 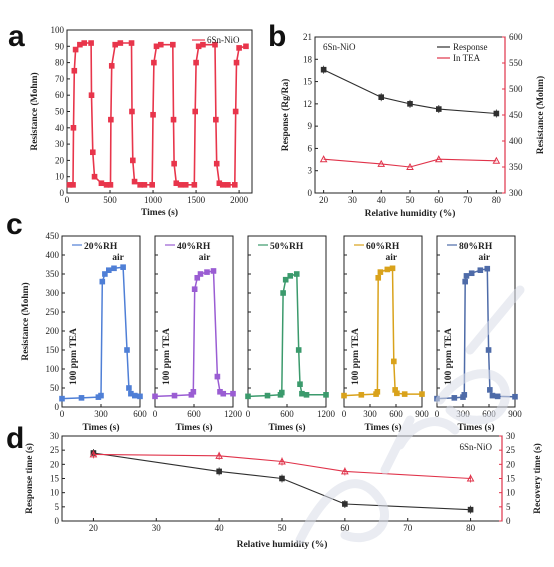 What do you see at coordinates (508, 521) in the screenshot?
I see `y-right-tick-label: 0` at bounding box center [508, 521].